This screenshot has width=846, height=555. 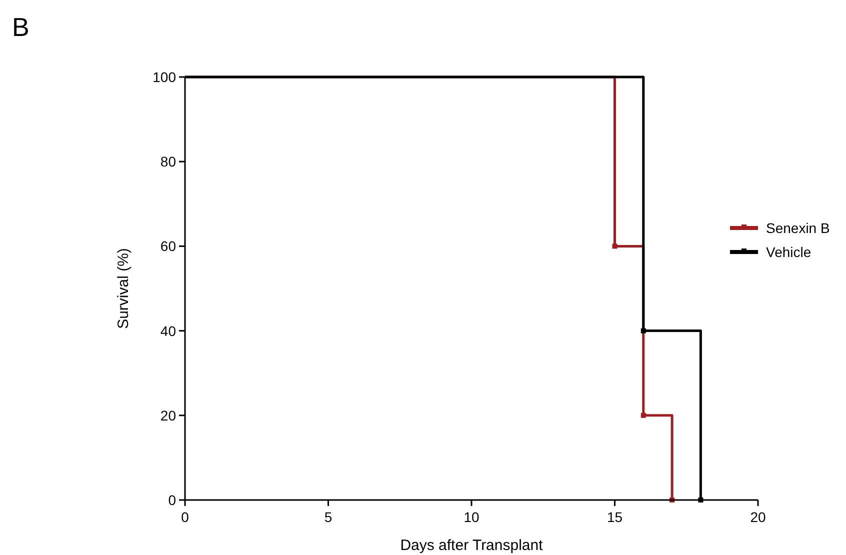 I want to click on x-tick-label: 20, so click(x=758, y=517).